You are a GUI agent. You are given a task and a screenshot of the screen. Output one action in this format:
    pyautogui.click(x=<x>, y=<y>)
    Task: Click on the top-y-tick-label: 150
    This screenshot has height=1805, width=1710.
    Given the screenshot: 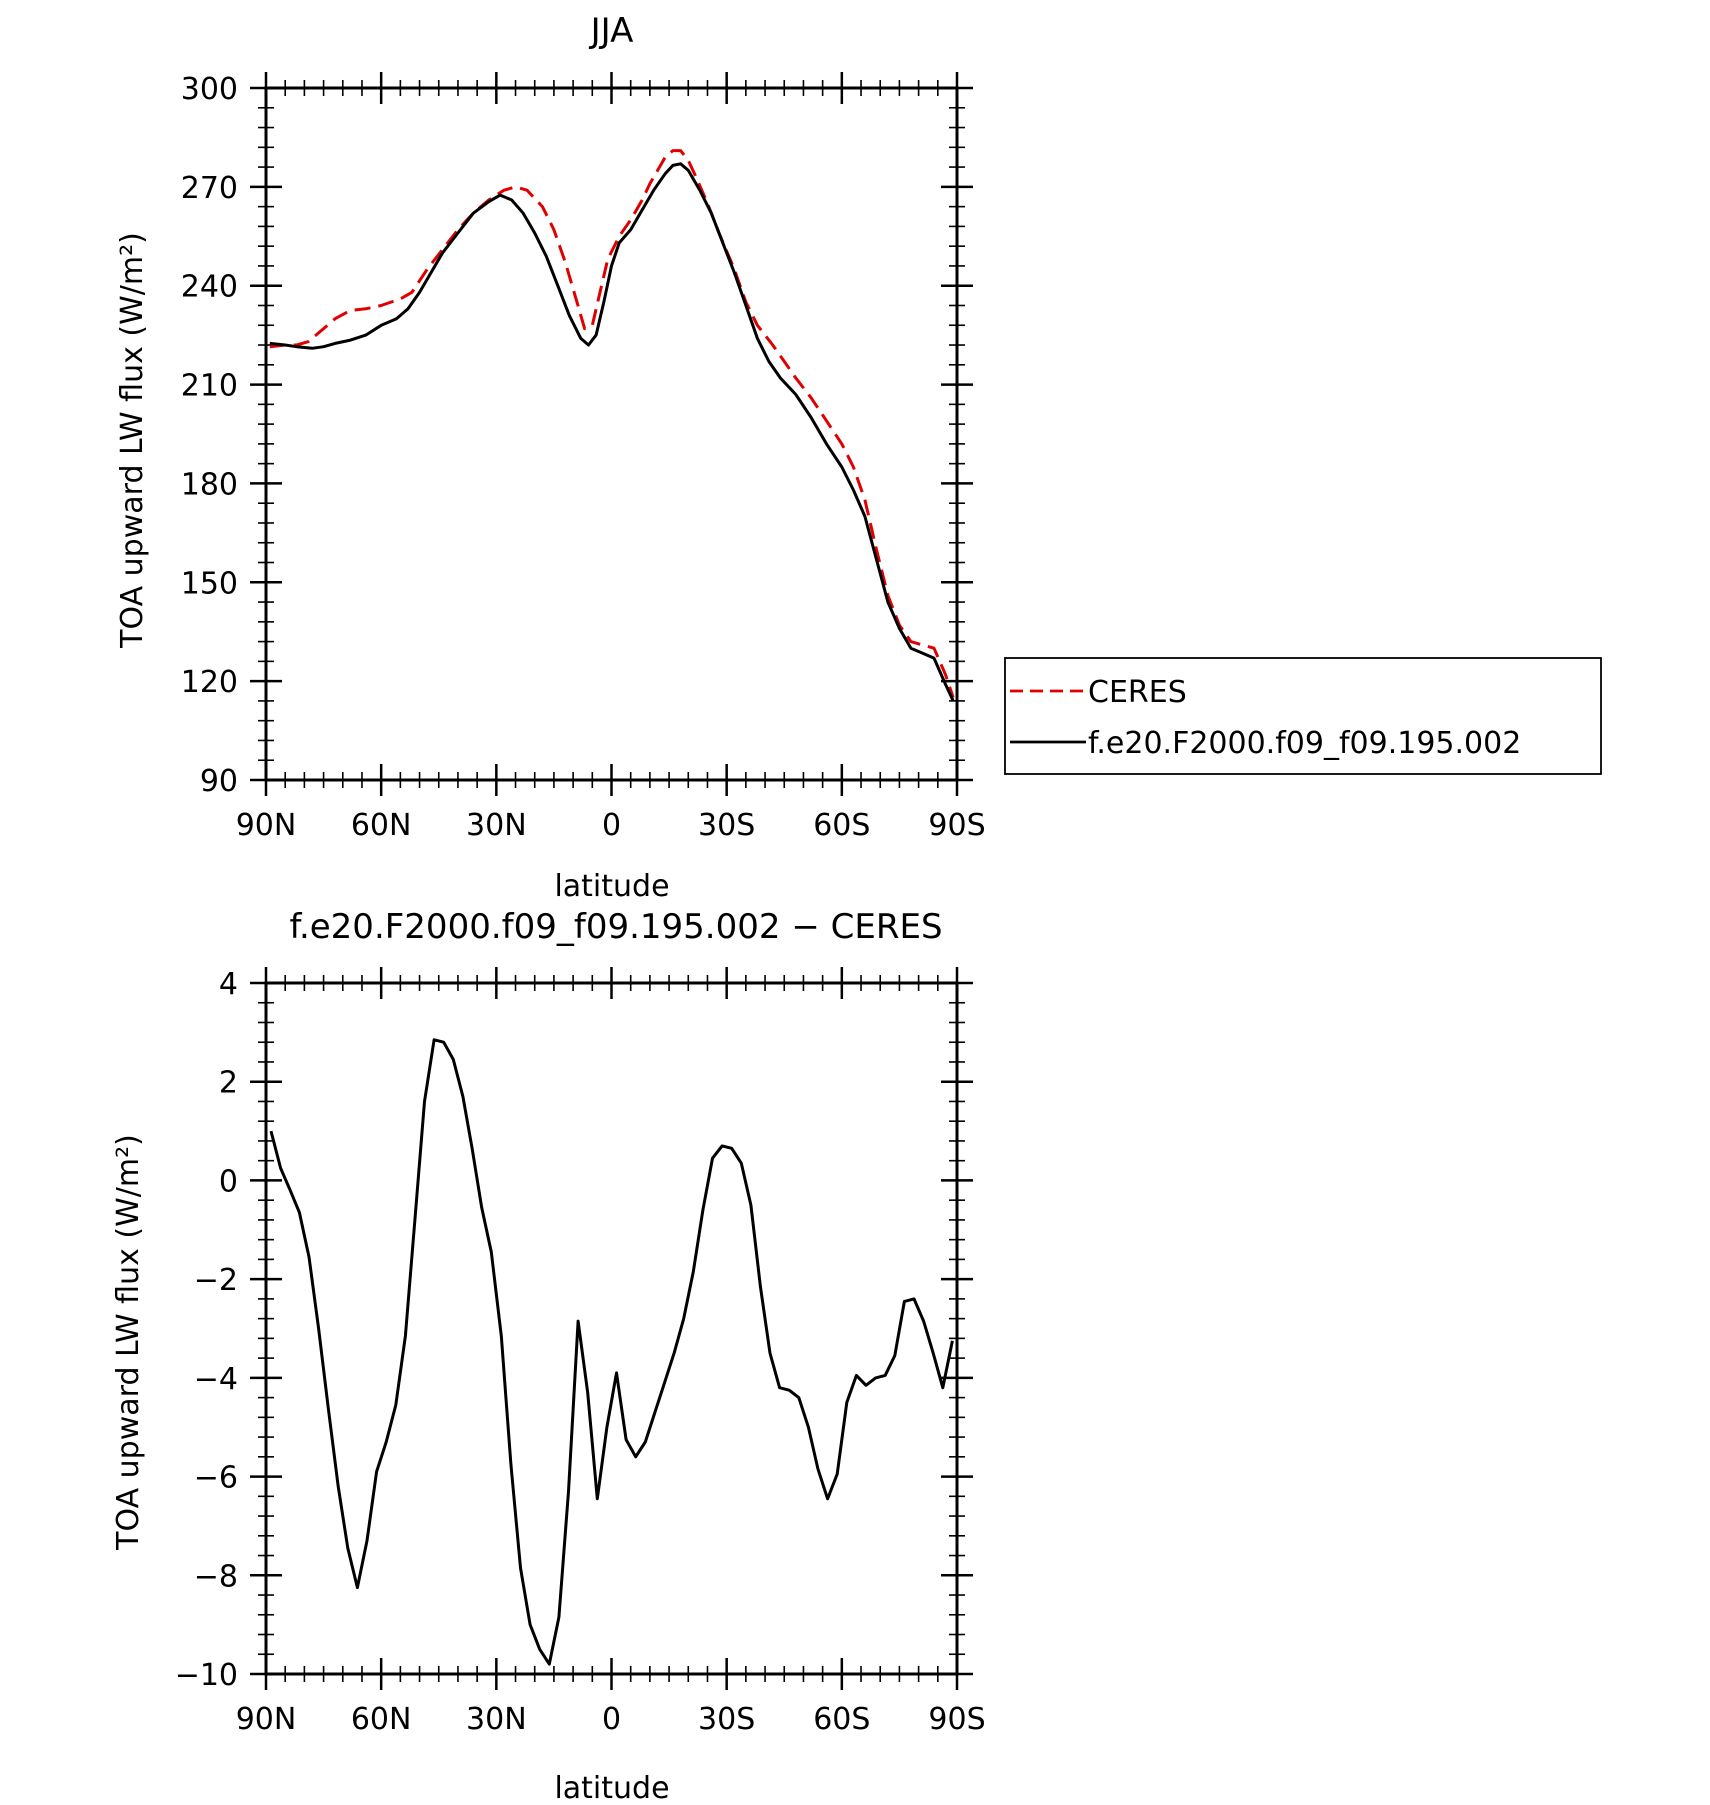 What is the action you would take?
    pyautogui.click(x=209, y=583)
    